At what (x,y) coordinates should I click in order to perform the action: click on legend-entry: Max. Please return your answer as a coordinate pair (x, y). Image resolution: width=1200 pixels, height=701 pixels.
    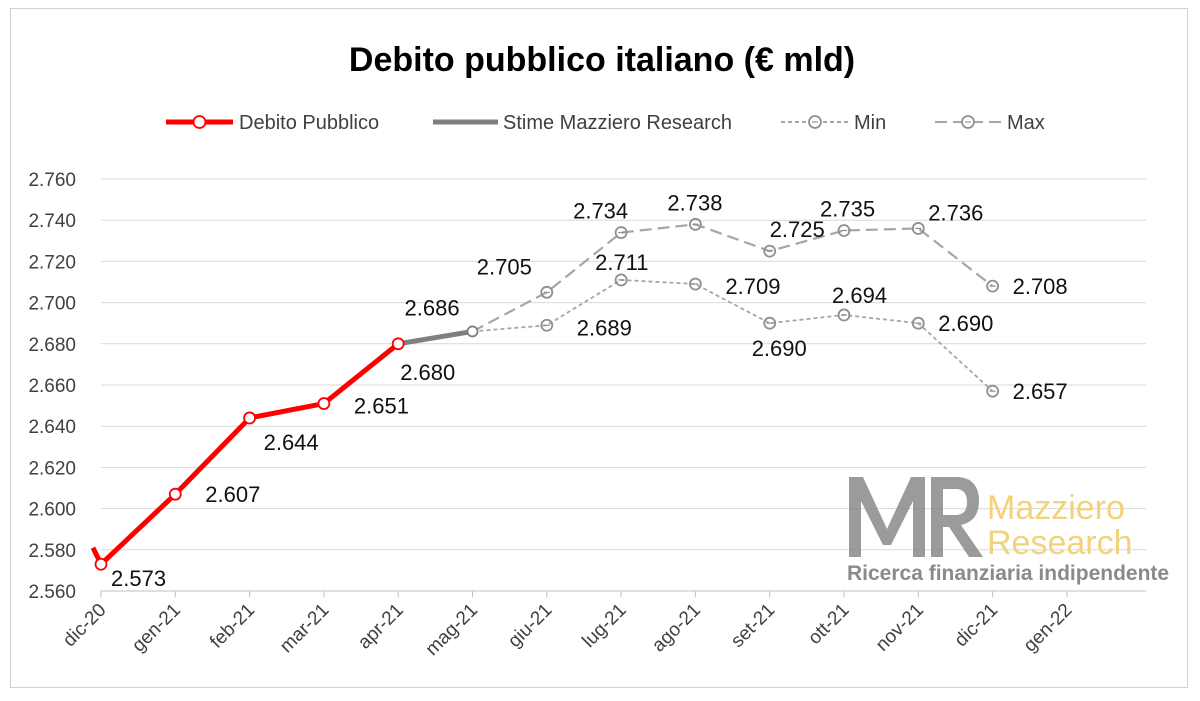
    Looking at the image, I should click on (1026, 123).